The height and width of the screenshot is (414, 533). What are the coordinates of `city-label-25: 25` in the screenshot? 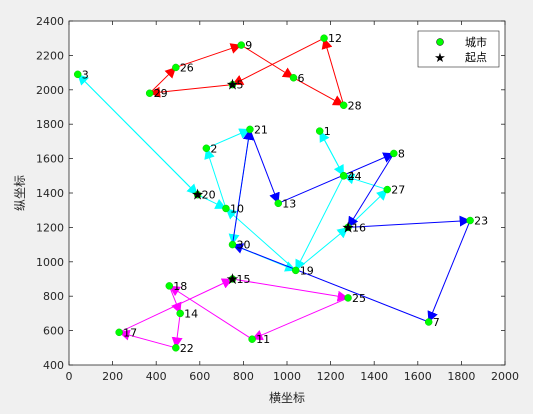 It's located at (359, 298).